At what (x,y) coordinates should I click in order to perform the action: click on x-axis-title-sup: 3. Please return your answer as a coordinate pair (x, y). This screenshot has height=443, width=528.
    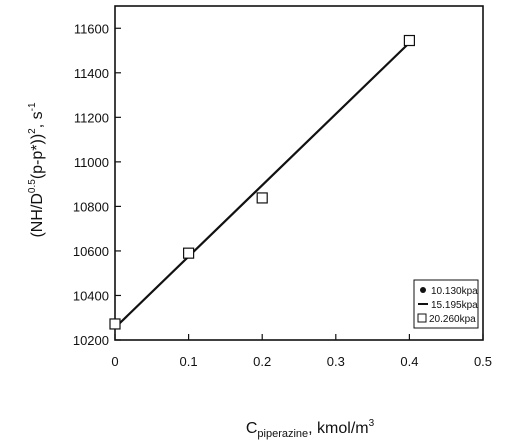
    Looking at the image, I should click on (372, 423).